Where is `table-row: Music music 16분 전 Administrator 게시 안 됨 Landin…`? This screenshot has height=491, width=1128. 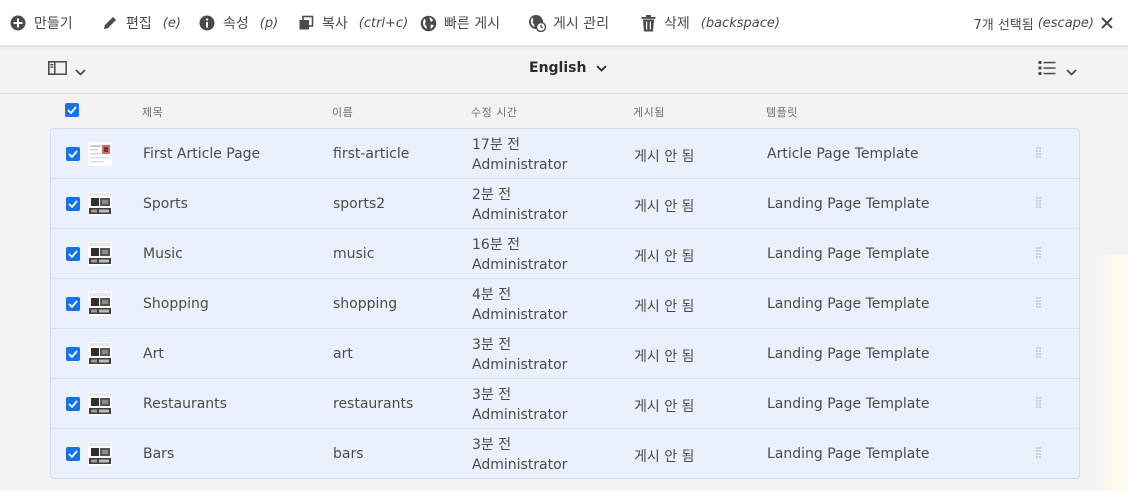
table-row: Music music 16분 전 Administrator 게시 안 됨 Landin… is located at coordinates (565, 254).